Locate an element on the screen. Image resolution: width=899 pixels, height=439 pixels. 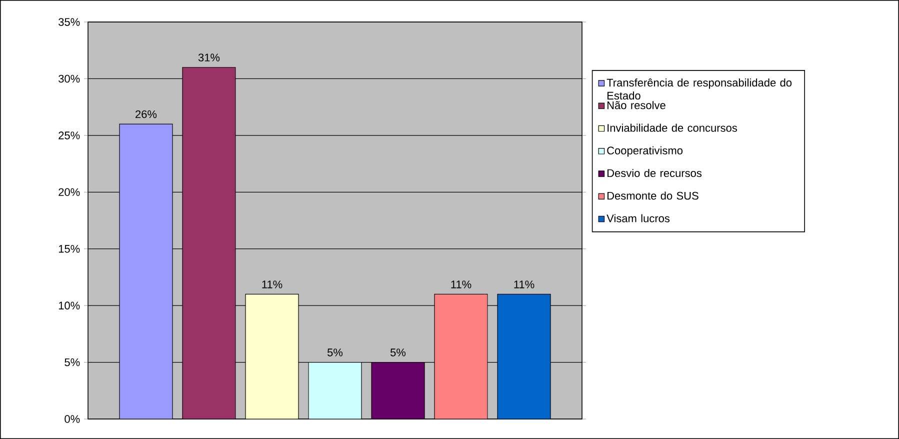
legend-label: Transferência de responsabilidade do Estado is located at coordinates (699, 89).